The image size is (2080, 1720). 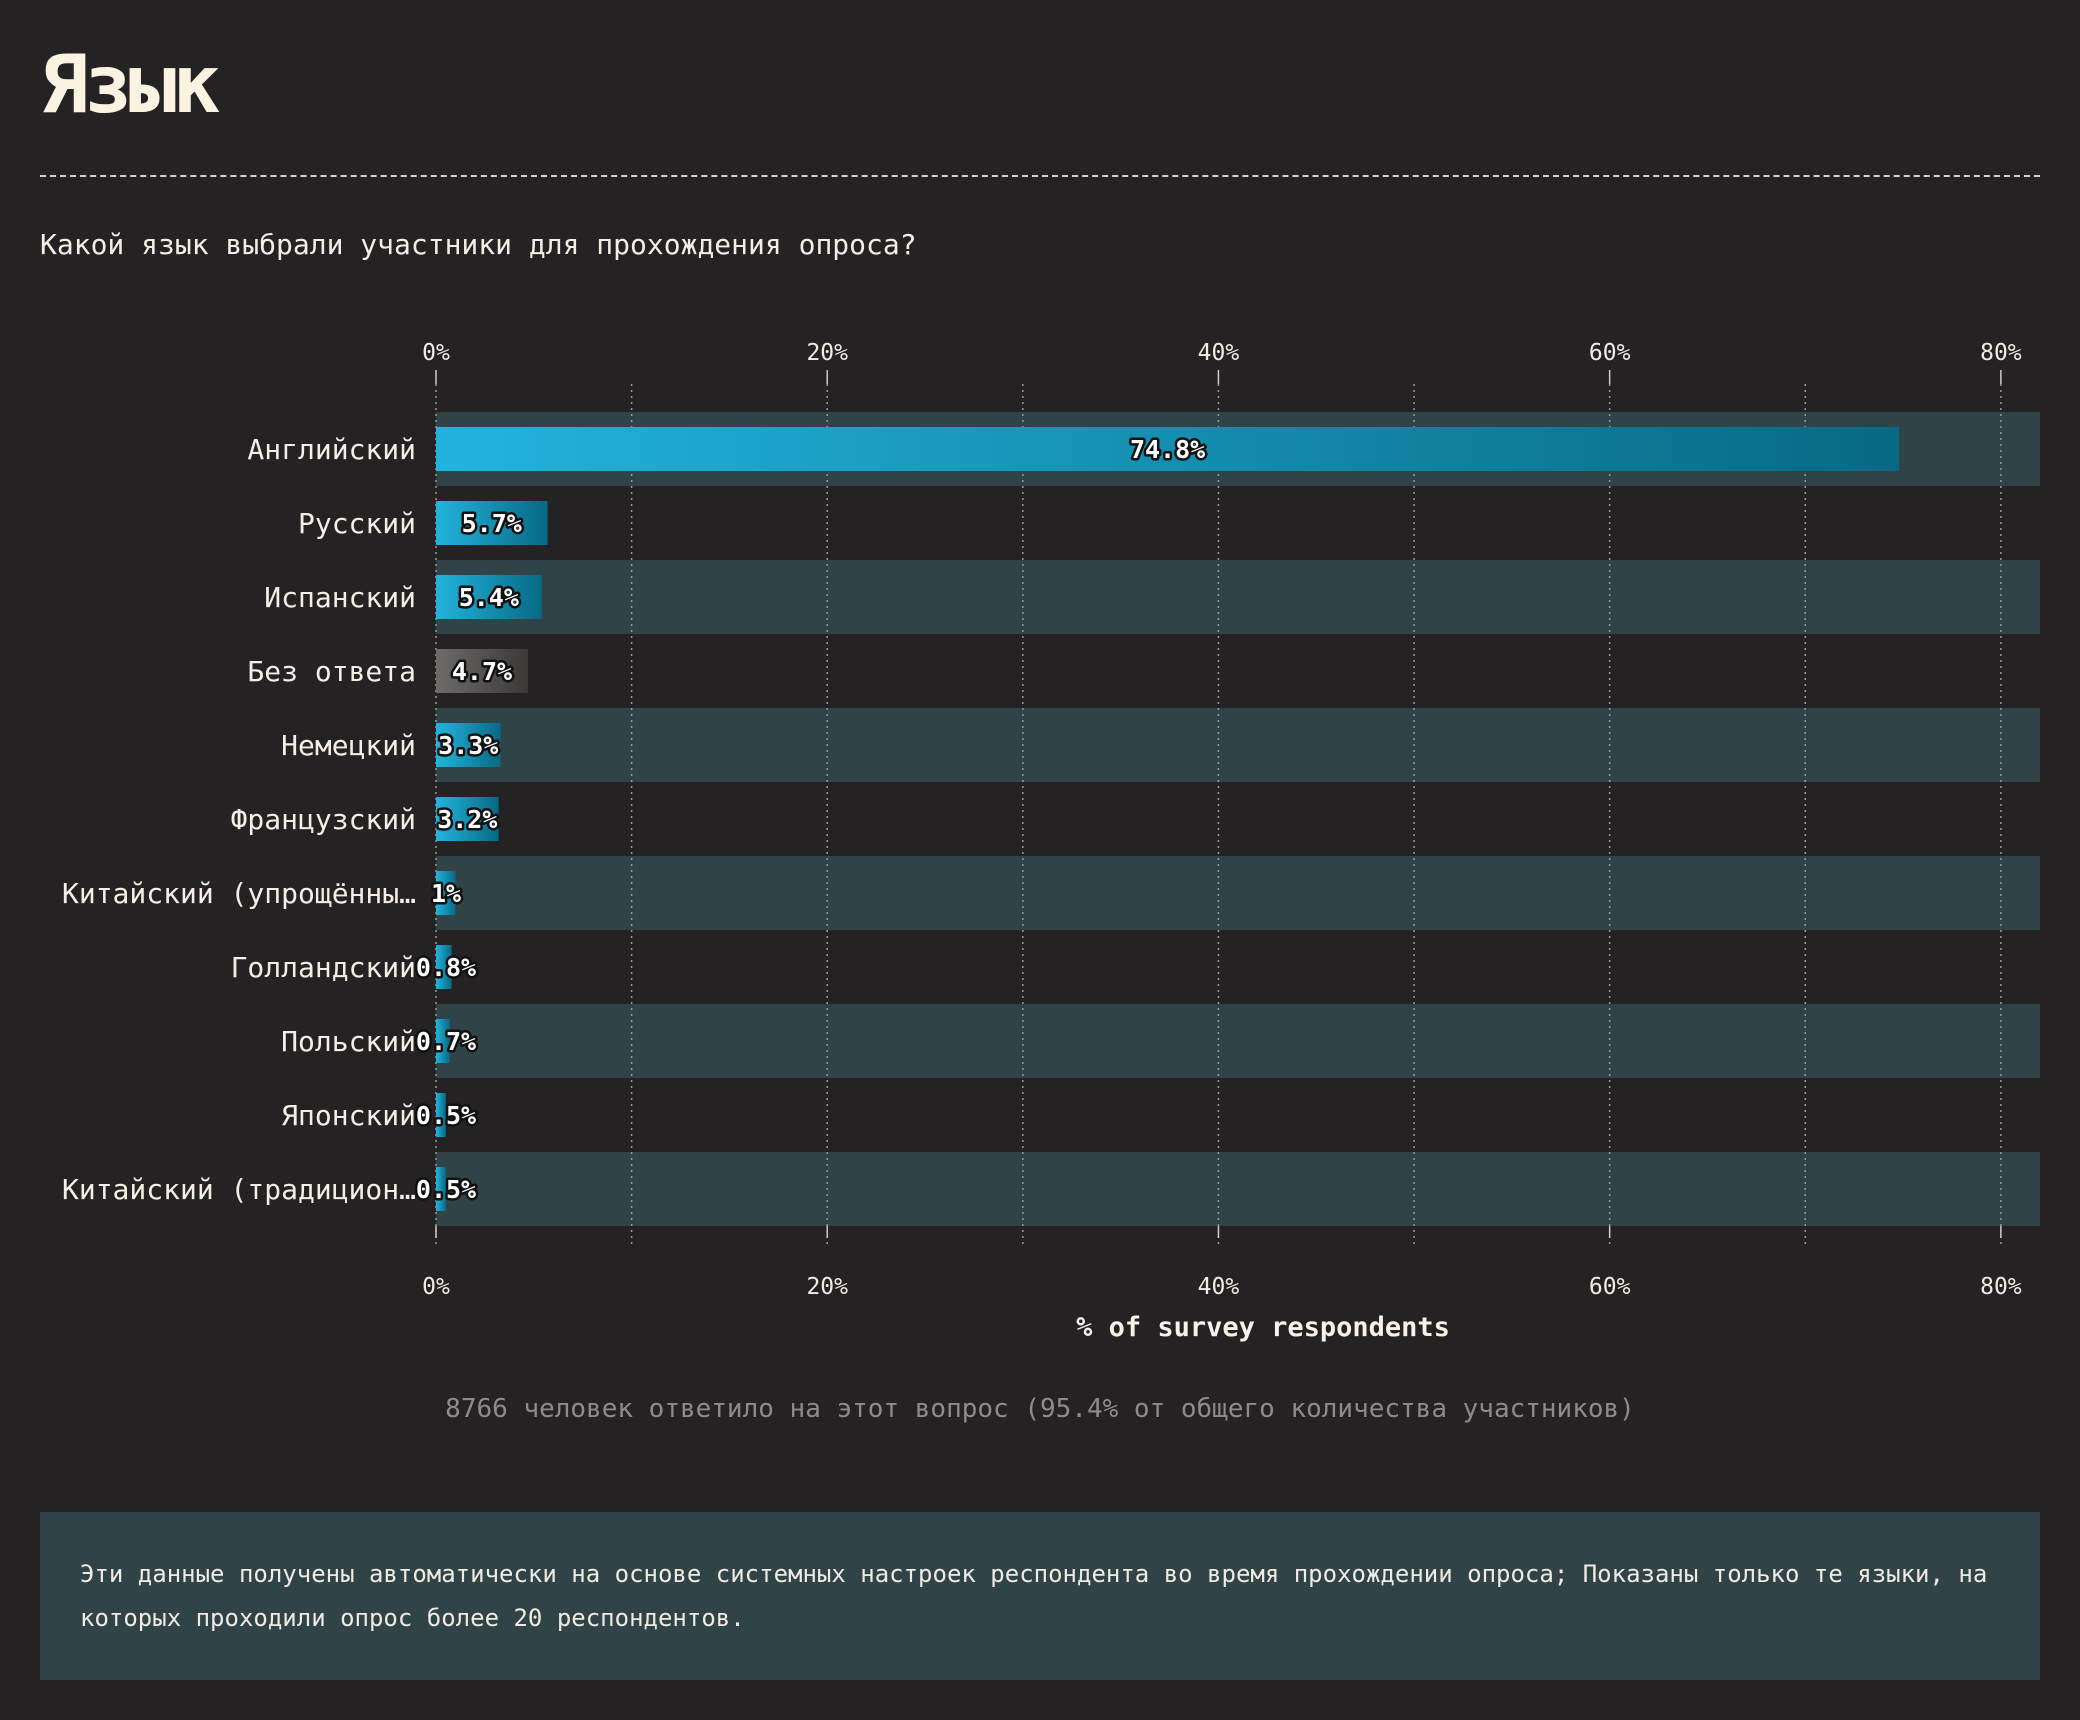 I want to click on value-label: 0.7%, so click(x=446, y=1041).